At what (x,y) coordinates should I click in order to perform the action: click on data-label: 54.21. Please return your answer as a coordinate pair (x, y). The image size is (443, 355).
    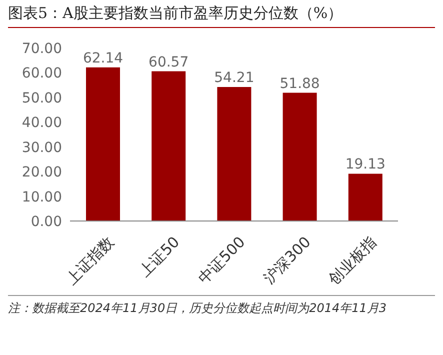
    Looking at the image, I should click on (234, 78).